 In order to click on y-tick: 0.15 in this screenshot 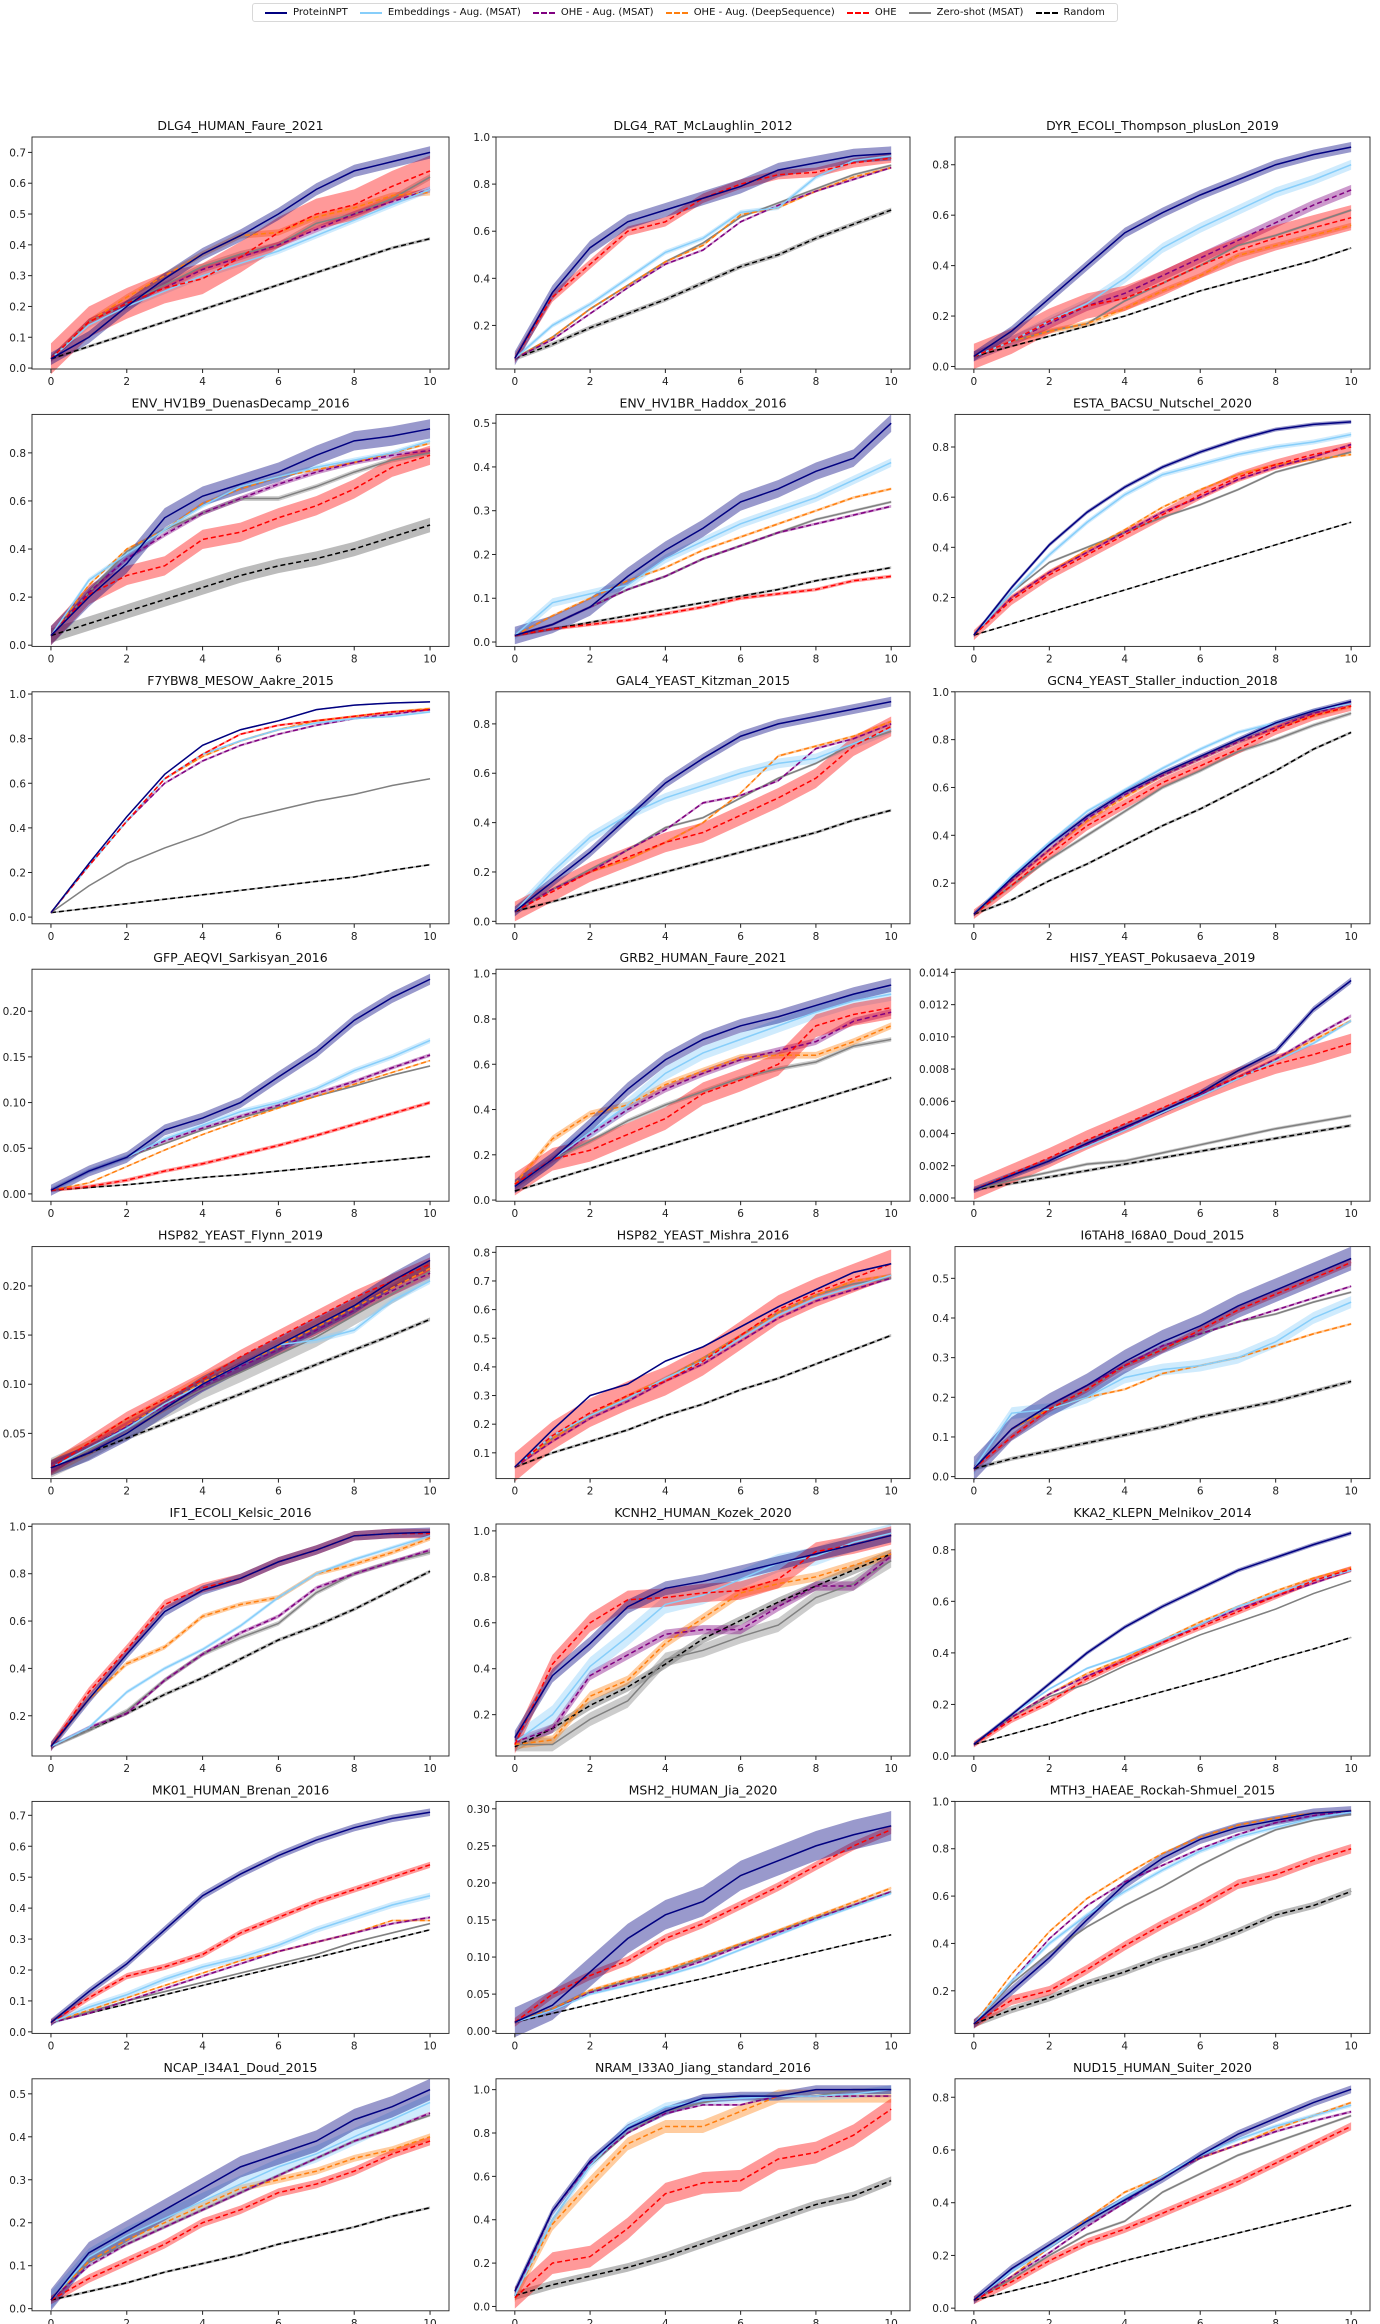, I will do `click(17, 1336)`.